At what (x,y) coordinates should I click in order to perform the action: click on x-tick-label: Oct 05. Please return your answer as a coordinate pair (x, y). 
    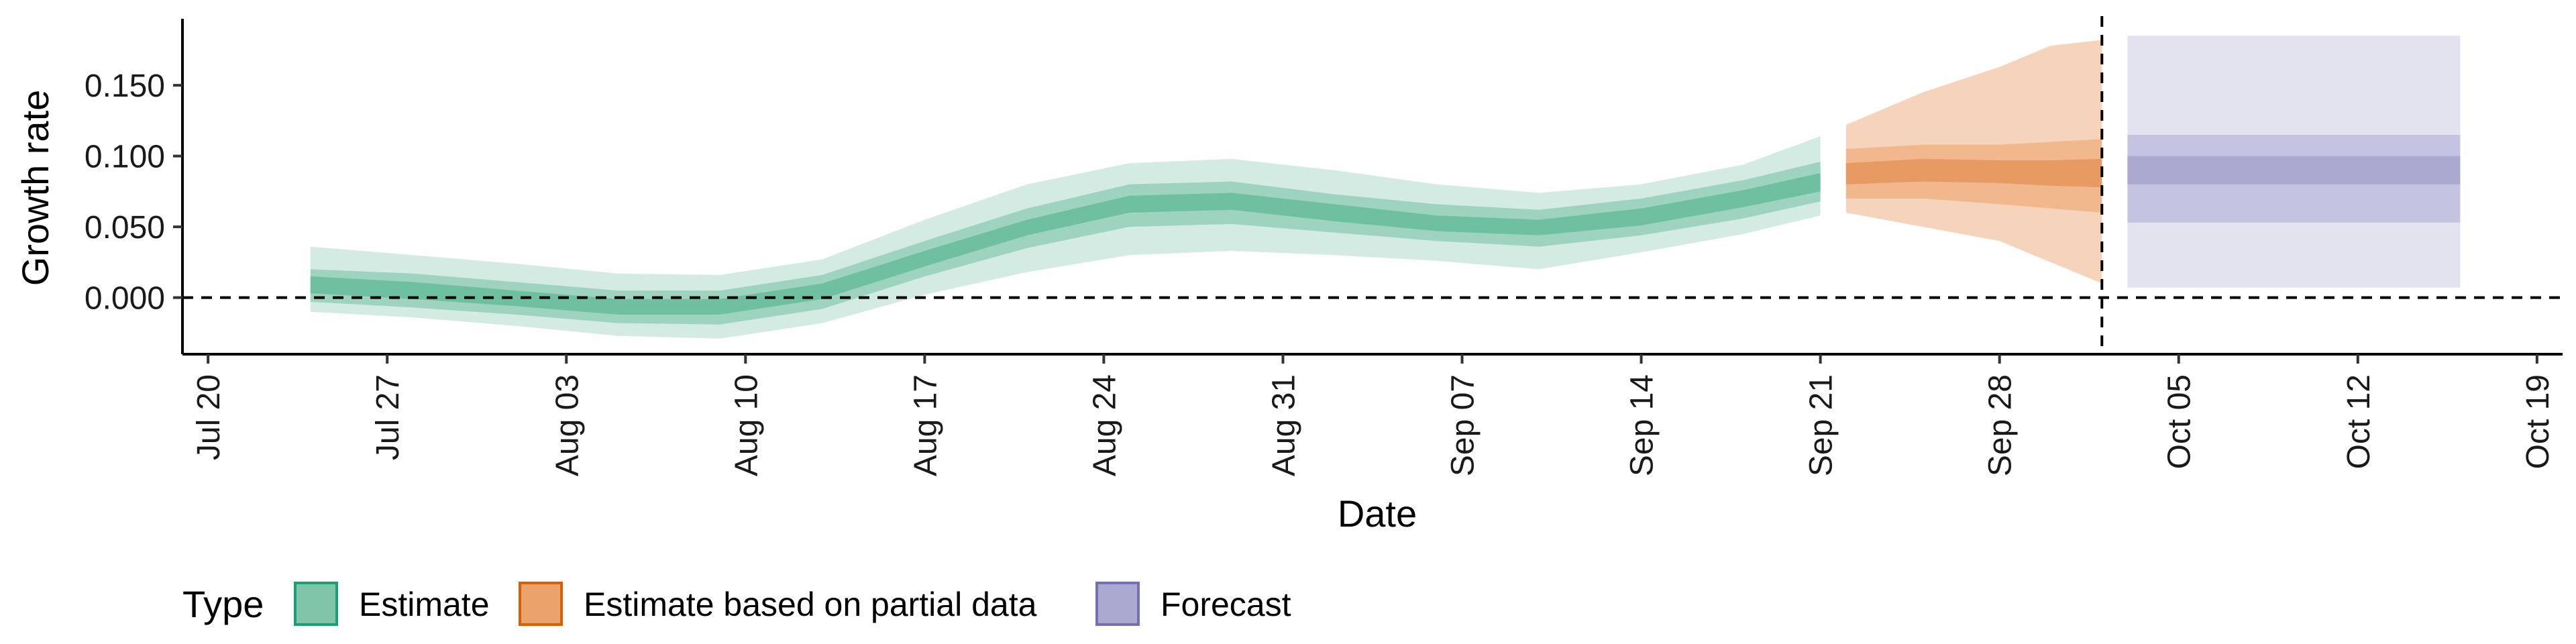
    Looking at the image, I should click on (2180, 421).